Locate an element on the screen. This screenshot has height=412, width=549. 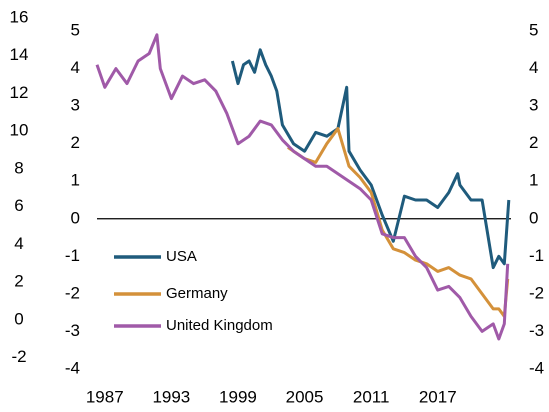
y2-tick-label: 4 is located at coordinates (533, 67).